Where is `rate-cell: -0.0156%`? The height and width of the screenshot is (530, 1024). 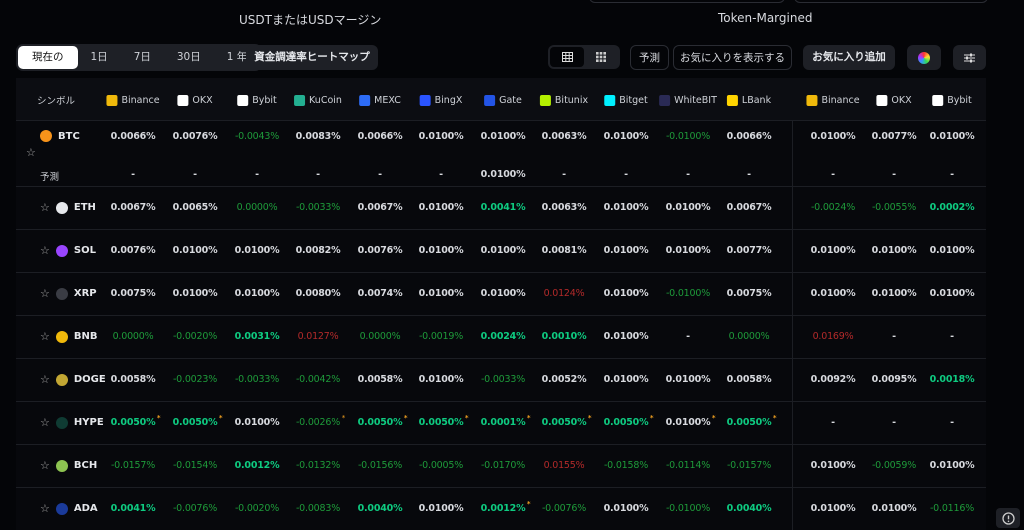 rate-cell: -0.0156% is located at coordinates (380, 465).